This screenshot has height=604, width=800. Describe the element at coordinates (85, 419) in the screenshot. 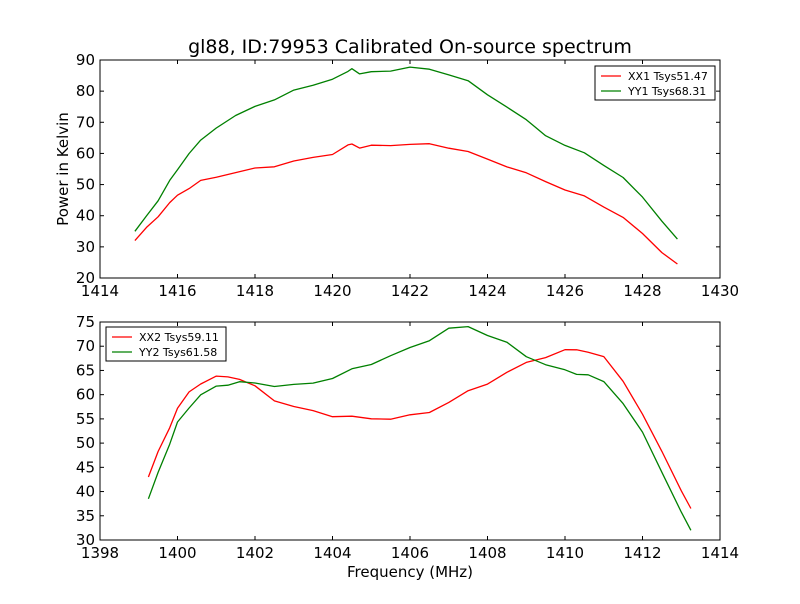

I see `y-tick-label: 55` at that location.